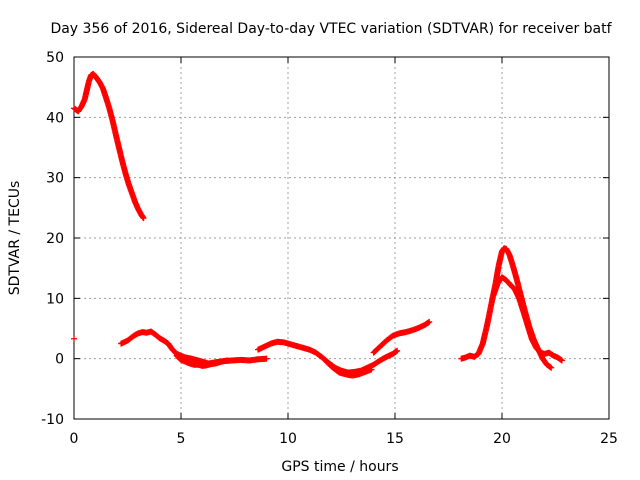 This screenshot has width=640, height=480. What do you see at coordinates (328, 357) in the screenshot?
I see `series-midday-trough` at bounding box center [328, 357].